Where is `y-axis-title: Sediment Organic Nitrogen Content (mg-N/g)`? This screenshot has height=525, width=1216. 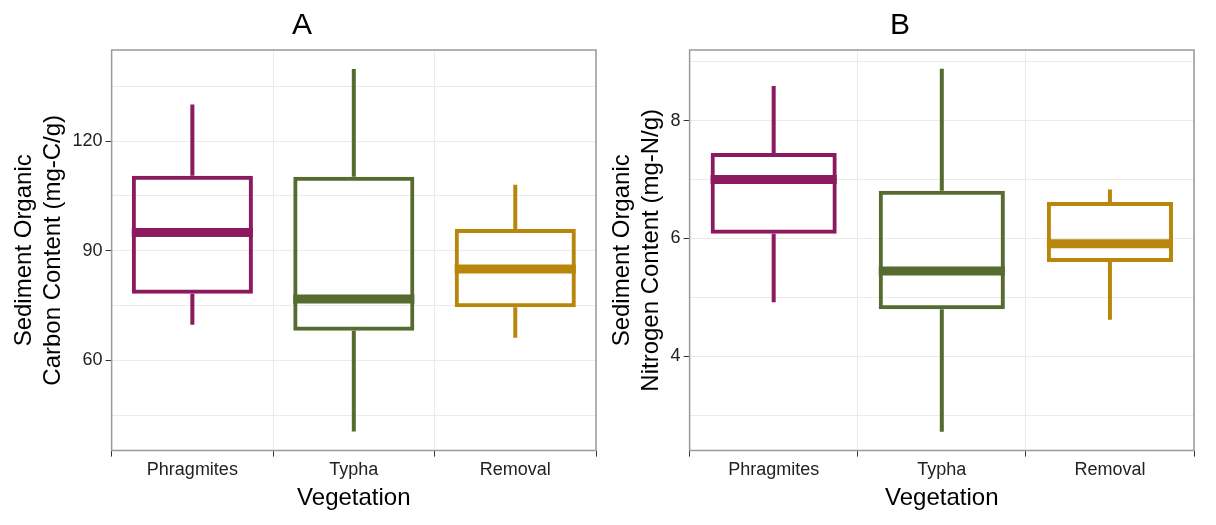
y-axis-title: Sediment Organic Nitrogen Content (mg-N/g) is located at coordinates (635, 250).